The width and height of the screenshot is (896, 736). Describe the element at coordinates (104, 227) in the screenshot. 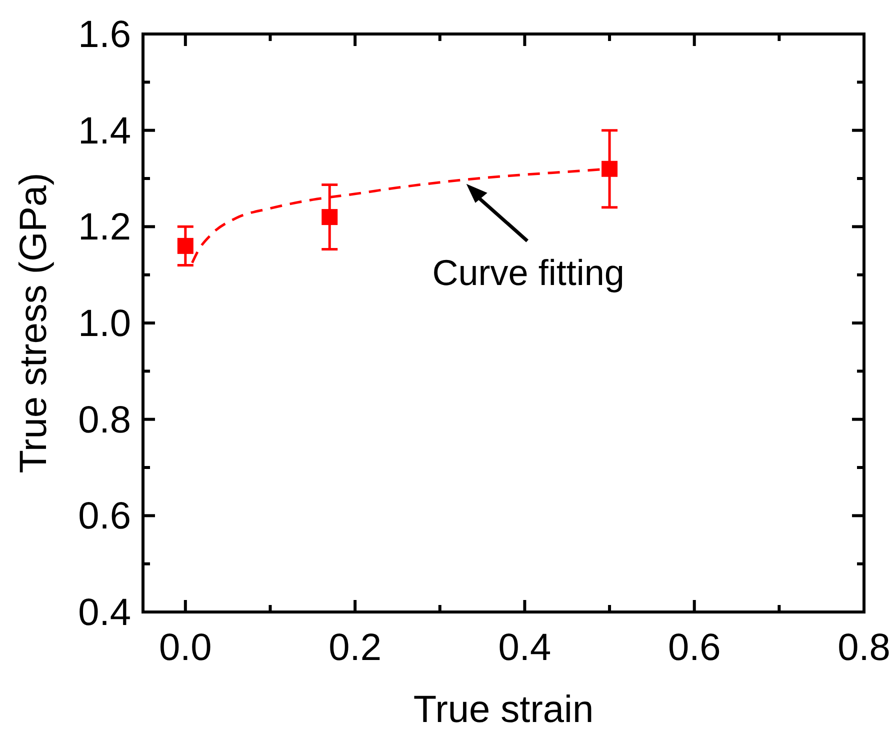

I see `y-tick-label: 1.2` at that location.